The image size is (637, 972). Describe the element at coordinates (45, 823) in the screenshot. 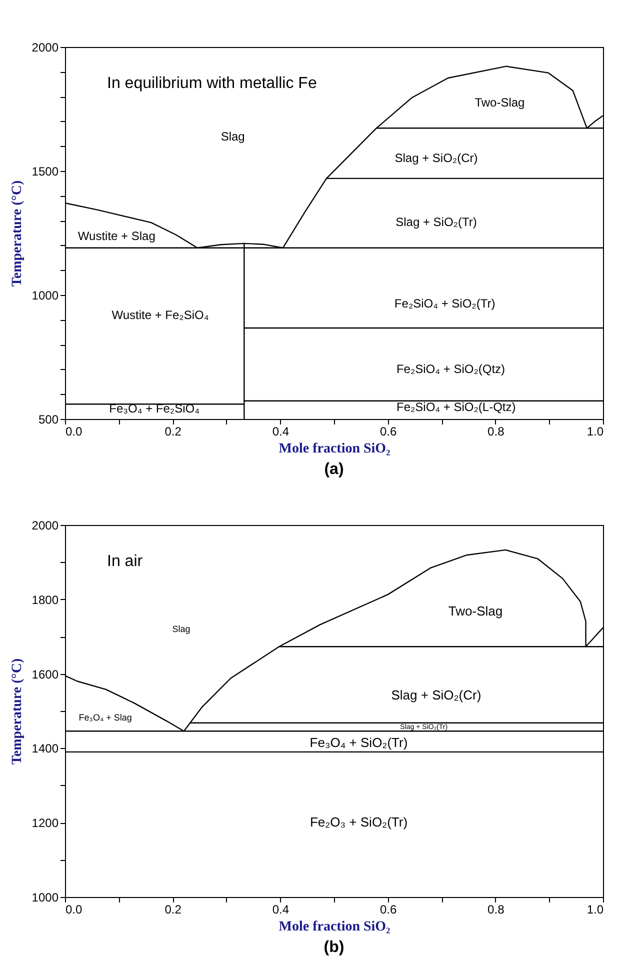

I see `y-tick-label: 1200` at that location.